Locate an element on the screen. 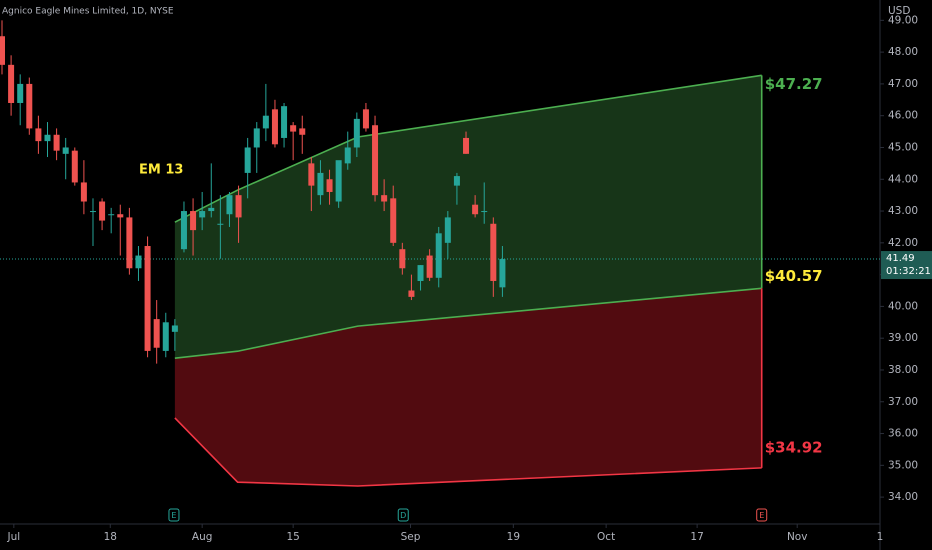  x-tick-label: 15 is located at coordinates (292, 537).